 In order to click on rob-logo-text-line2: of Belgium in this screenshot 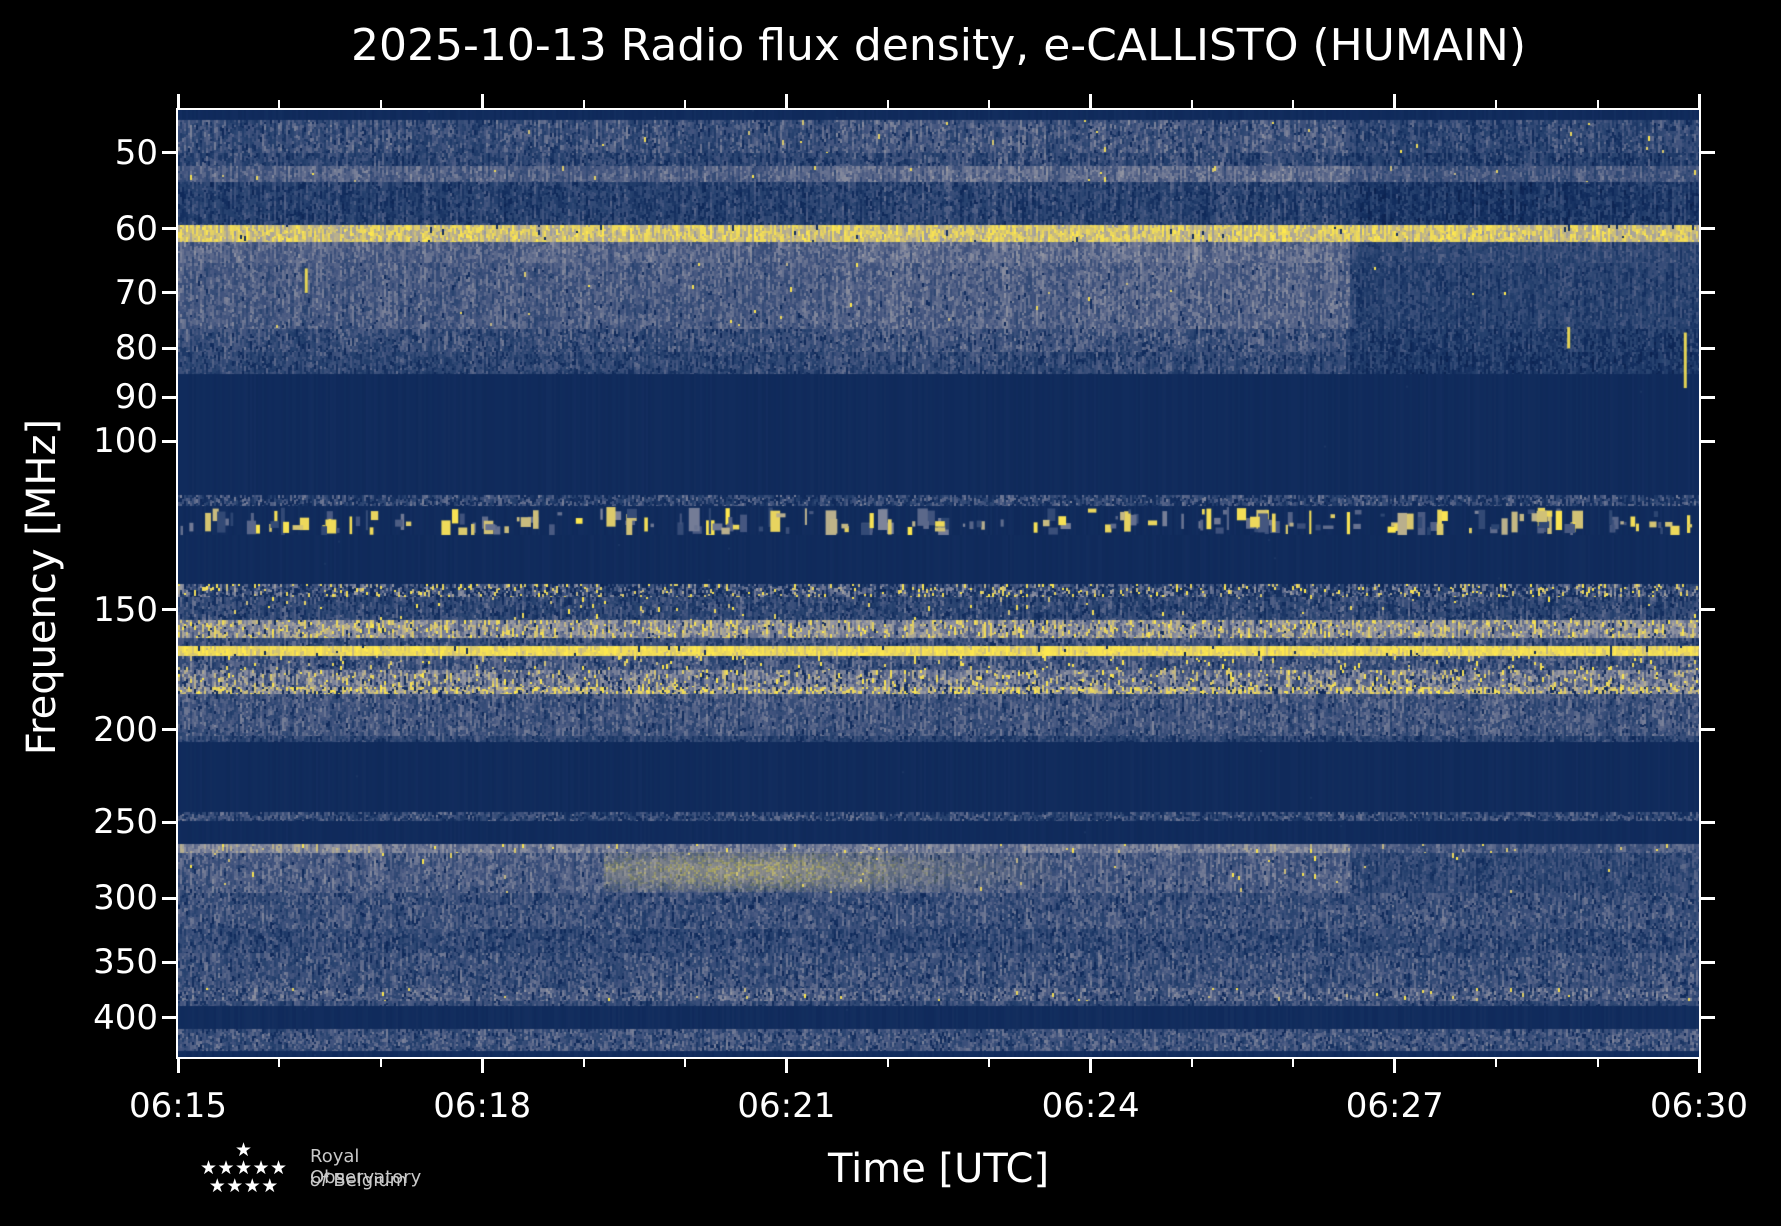, I will do `click(358, 1180)`.